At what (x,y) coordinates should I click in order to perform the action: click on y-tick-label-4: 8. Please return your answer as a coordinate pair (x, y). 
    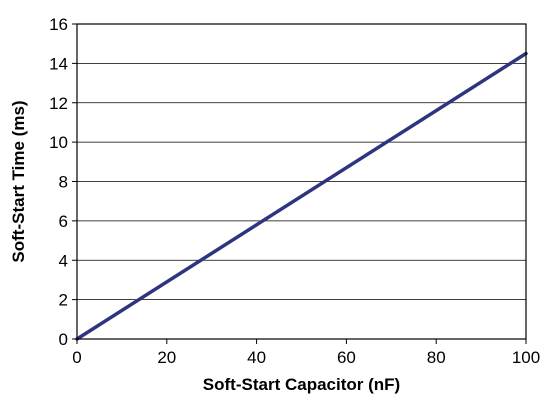
    Looking at the image, I should click on (63, 182).